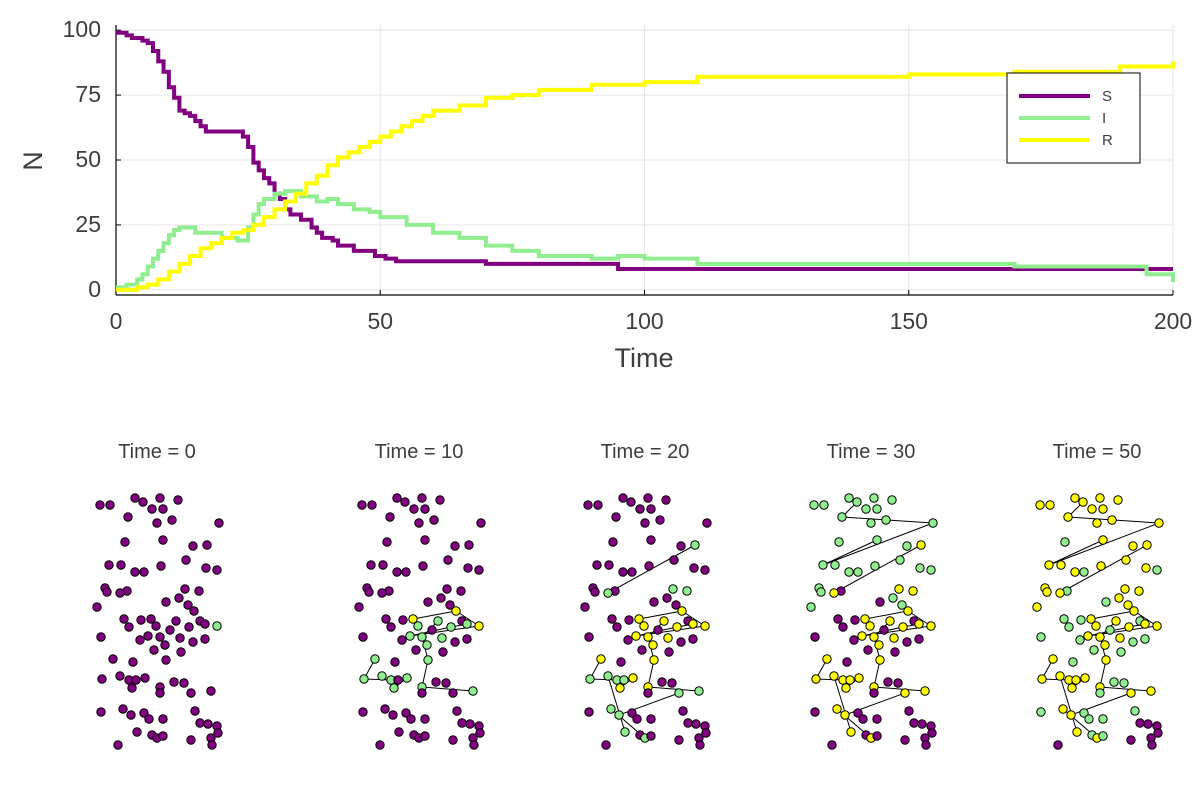 The width and height of the screenshot is (1200, 800). What do you see at coordinates (1107, 140) in the screenshot?
I see `legend-label-R: R` at bounding box center [1107, 140].